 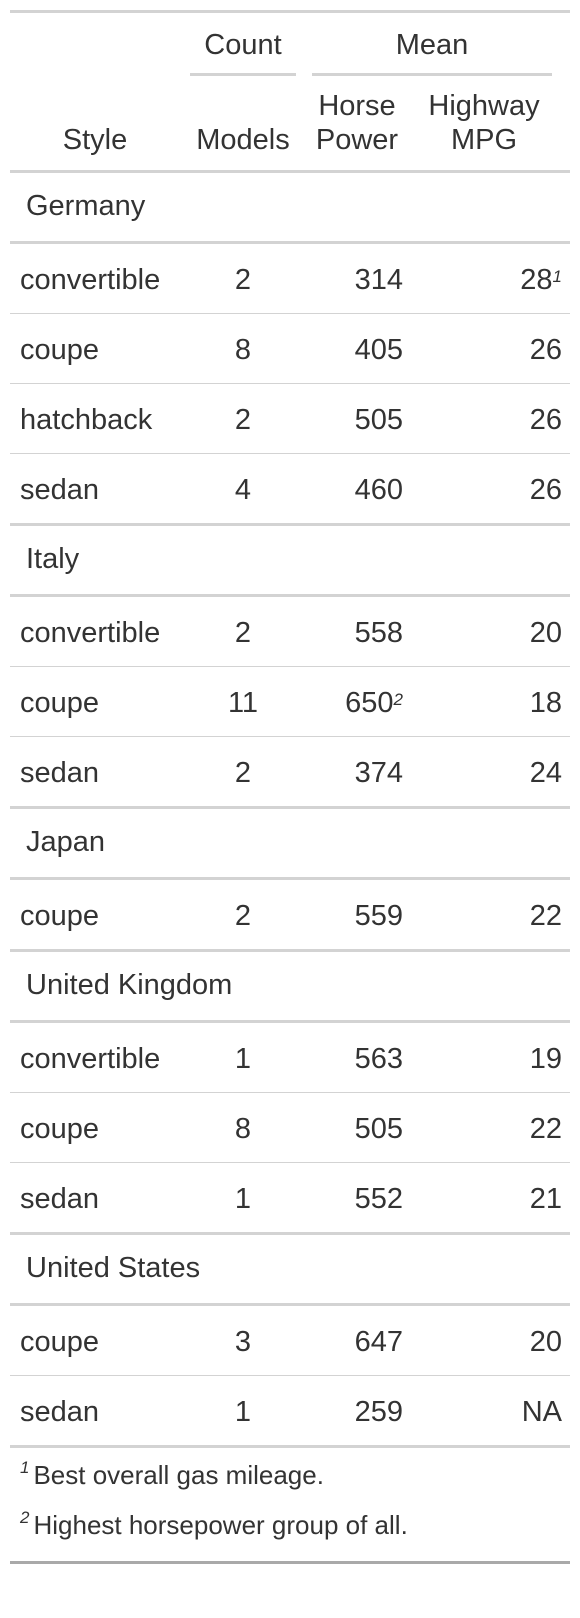 What do you see at coordinates (290, 349) in the screenshot?
I see `table-row: coupe 8 405 26` at bounding box center [290, 349].